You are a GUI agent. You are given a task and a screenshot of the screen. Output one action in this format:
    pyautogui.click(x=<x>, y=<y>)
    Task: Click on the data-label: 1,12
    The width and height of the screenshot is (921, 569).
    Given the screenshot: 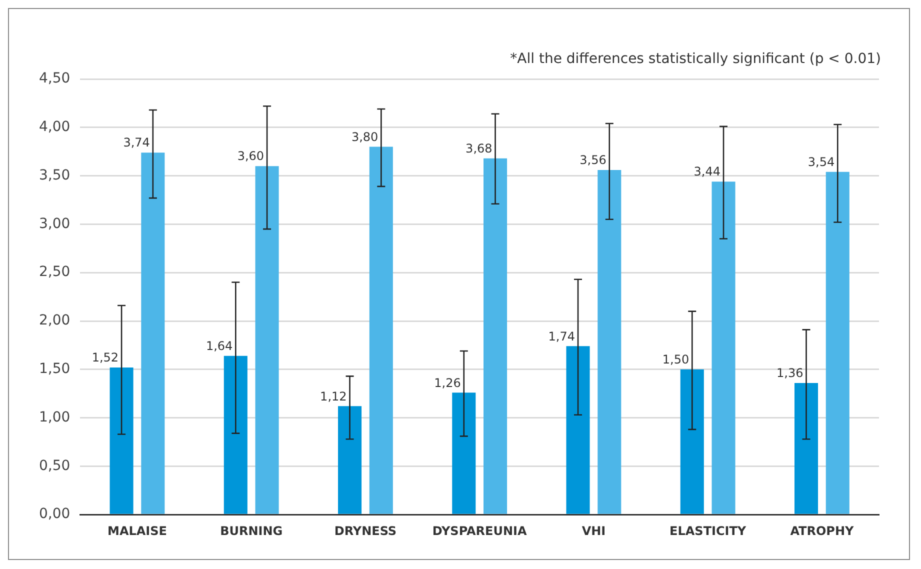 What is the action you would take?
    pyautogui.click(x=333, y=396)
    